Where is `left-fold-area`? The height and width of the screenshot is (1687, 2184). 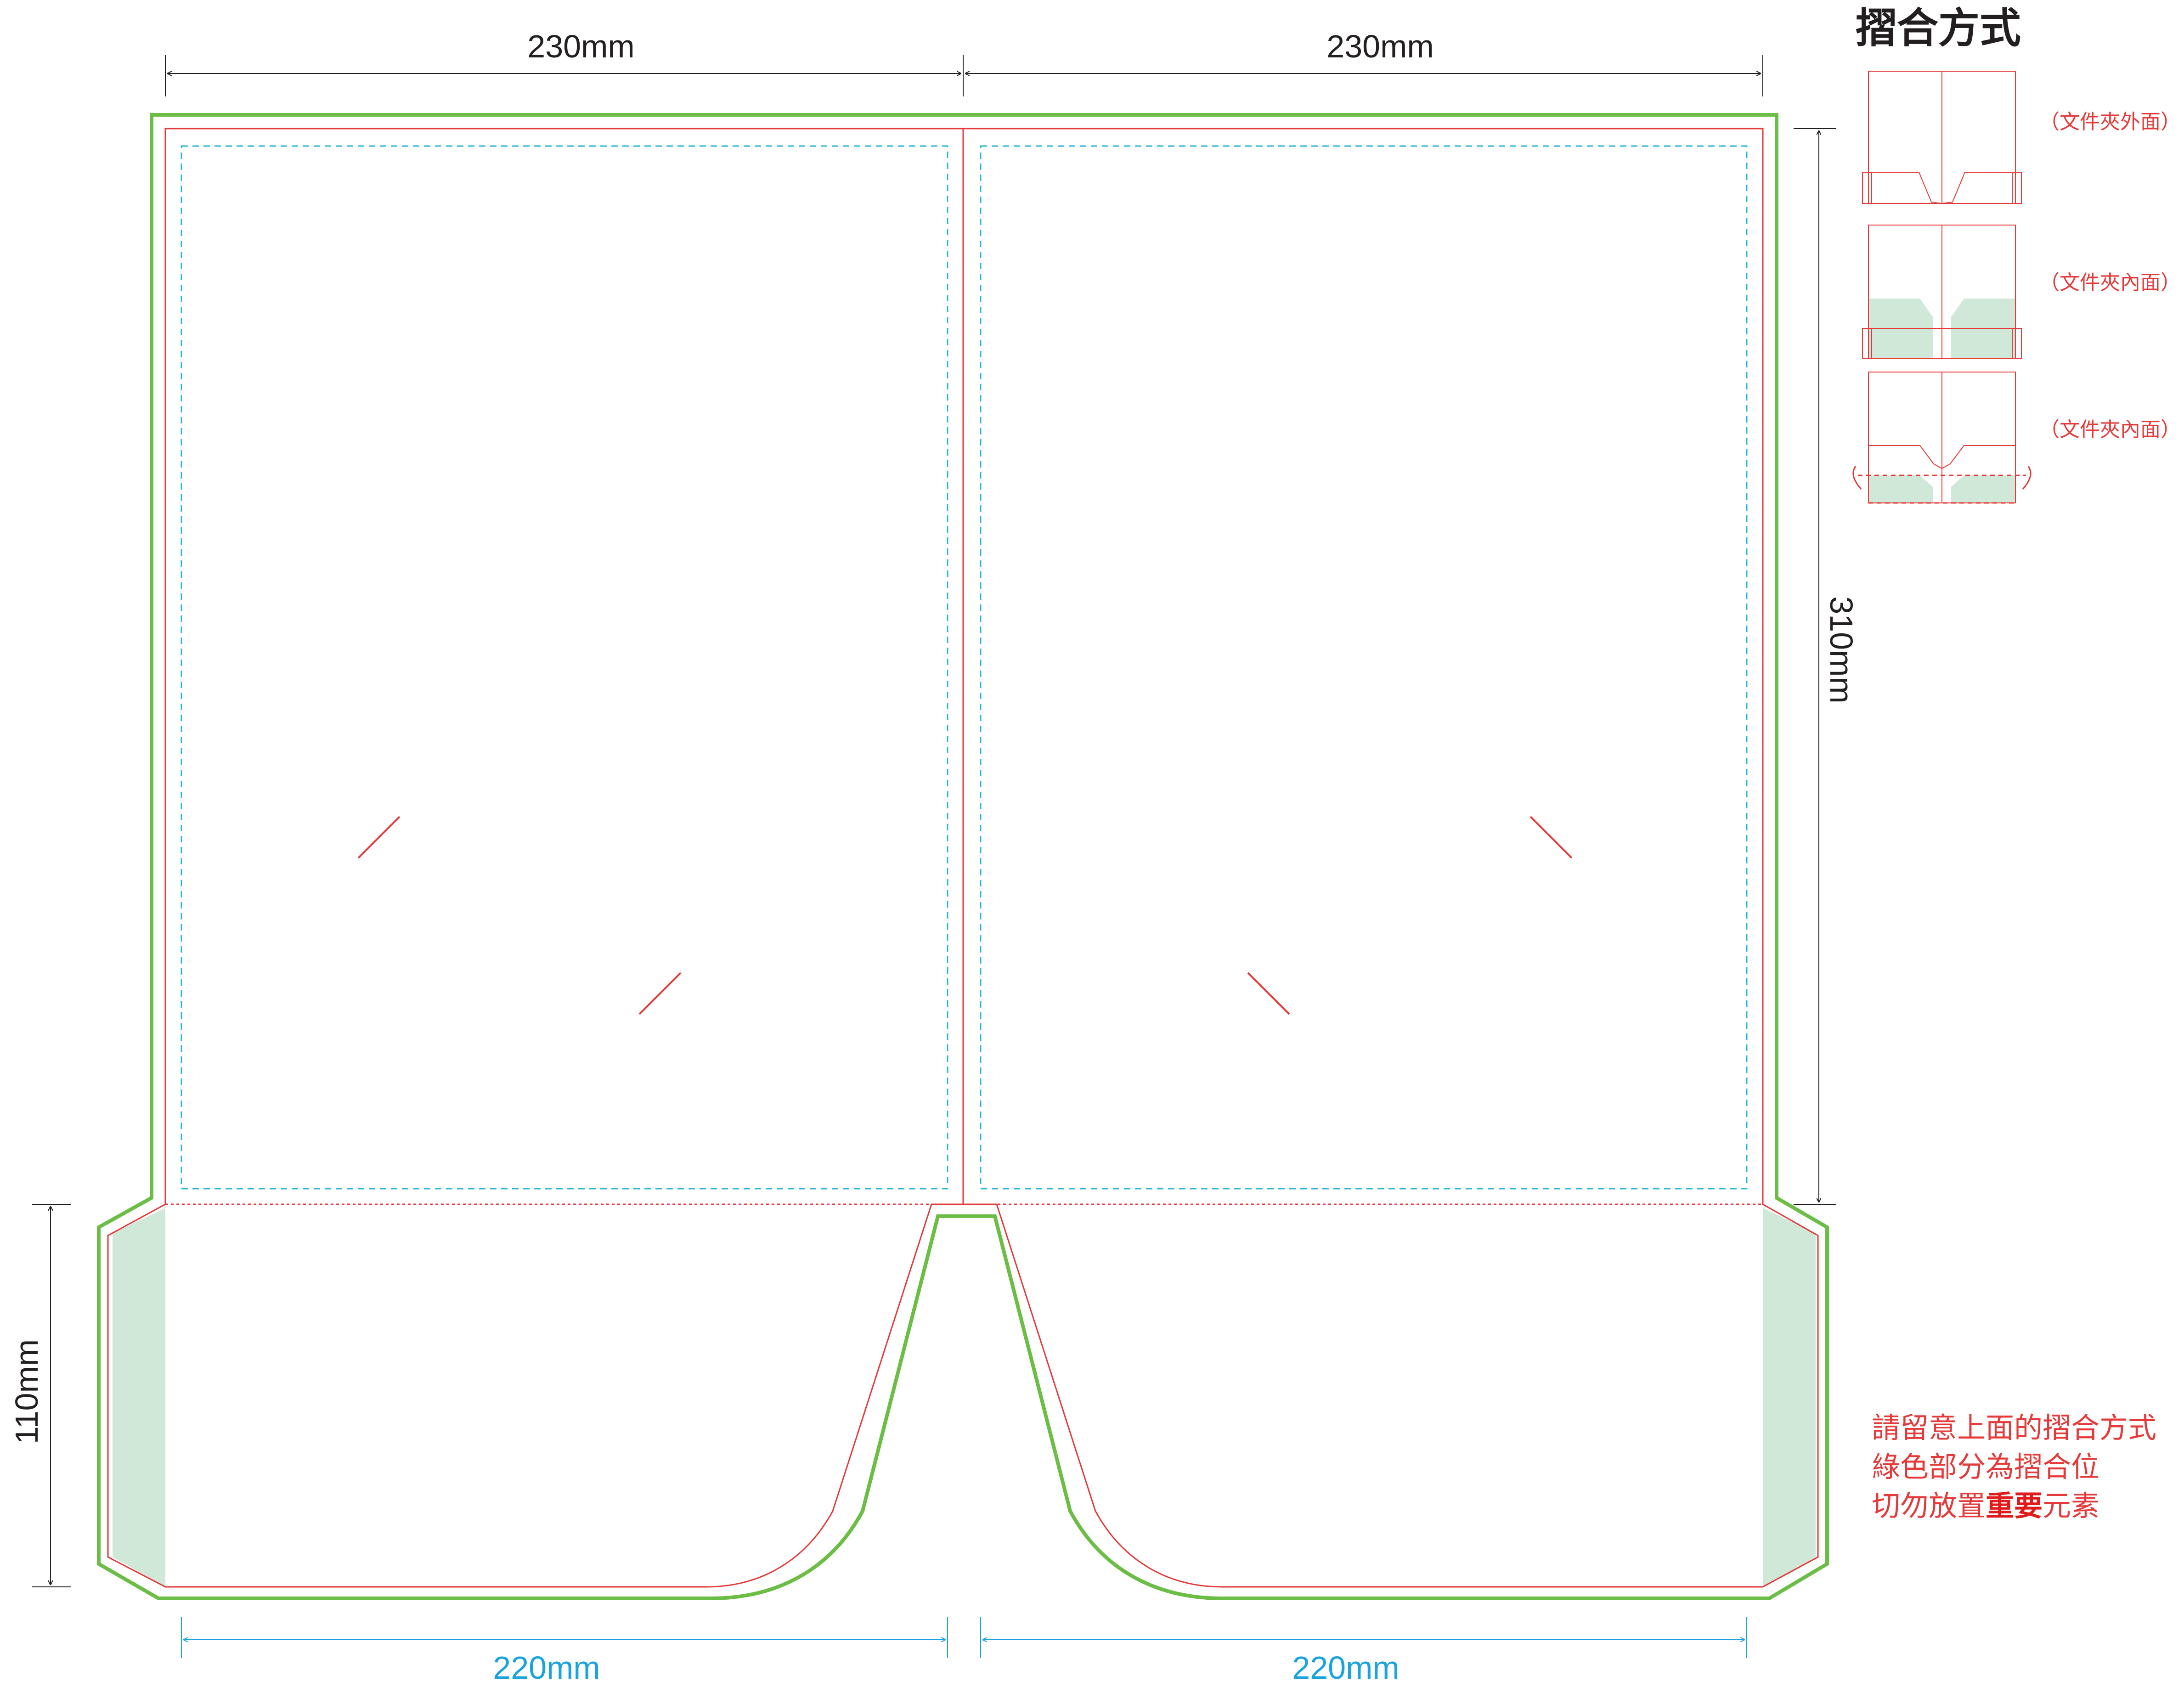
left-fold-area is located at coordinates (139, 1397).